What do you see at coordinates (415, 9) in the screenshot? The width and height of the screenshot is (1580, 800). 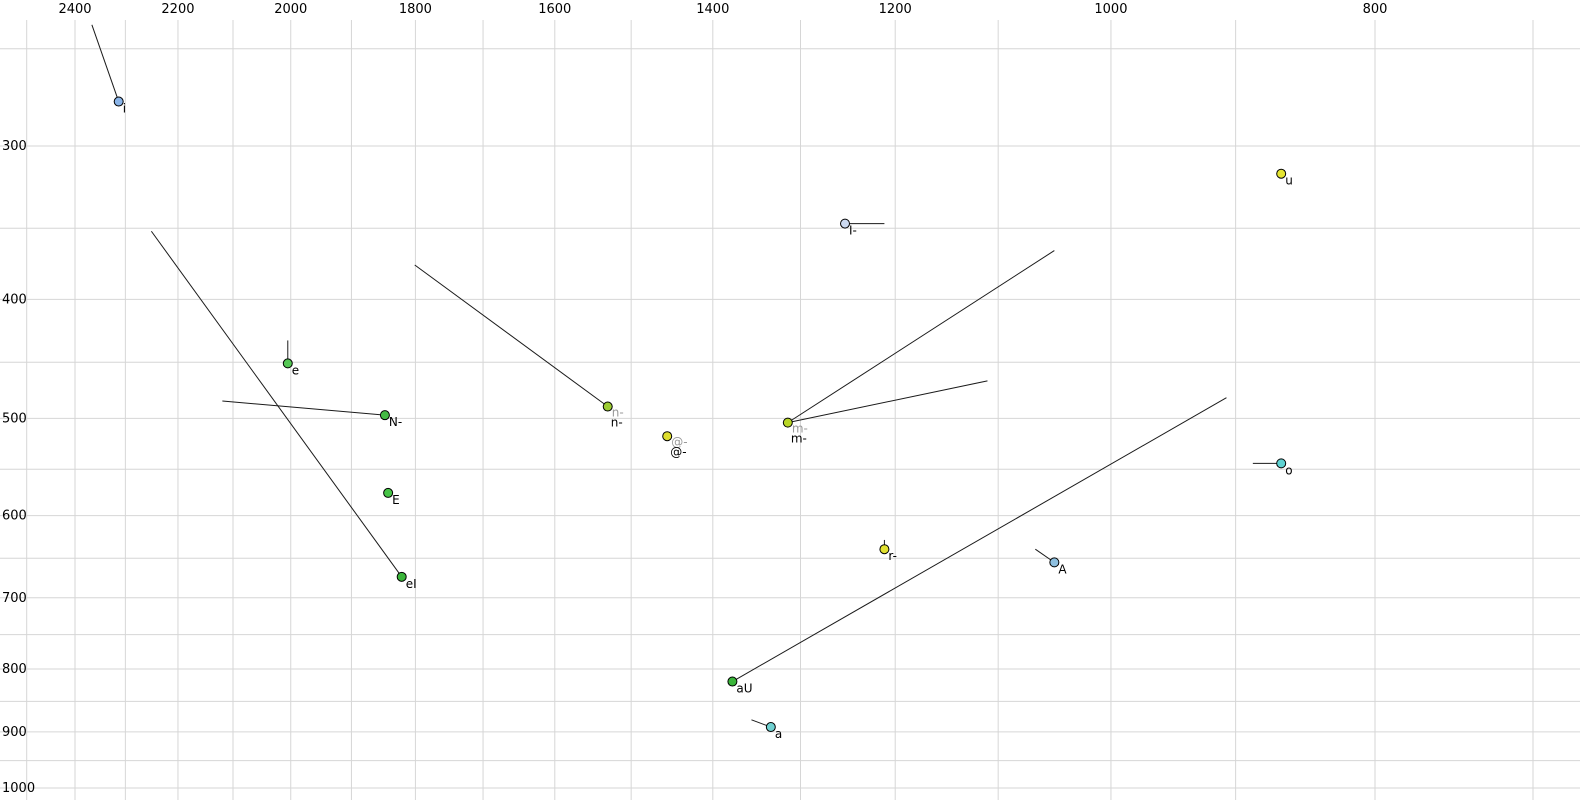 I see `x-tick-label: 1800` at bounding box center [415, 9].